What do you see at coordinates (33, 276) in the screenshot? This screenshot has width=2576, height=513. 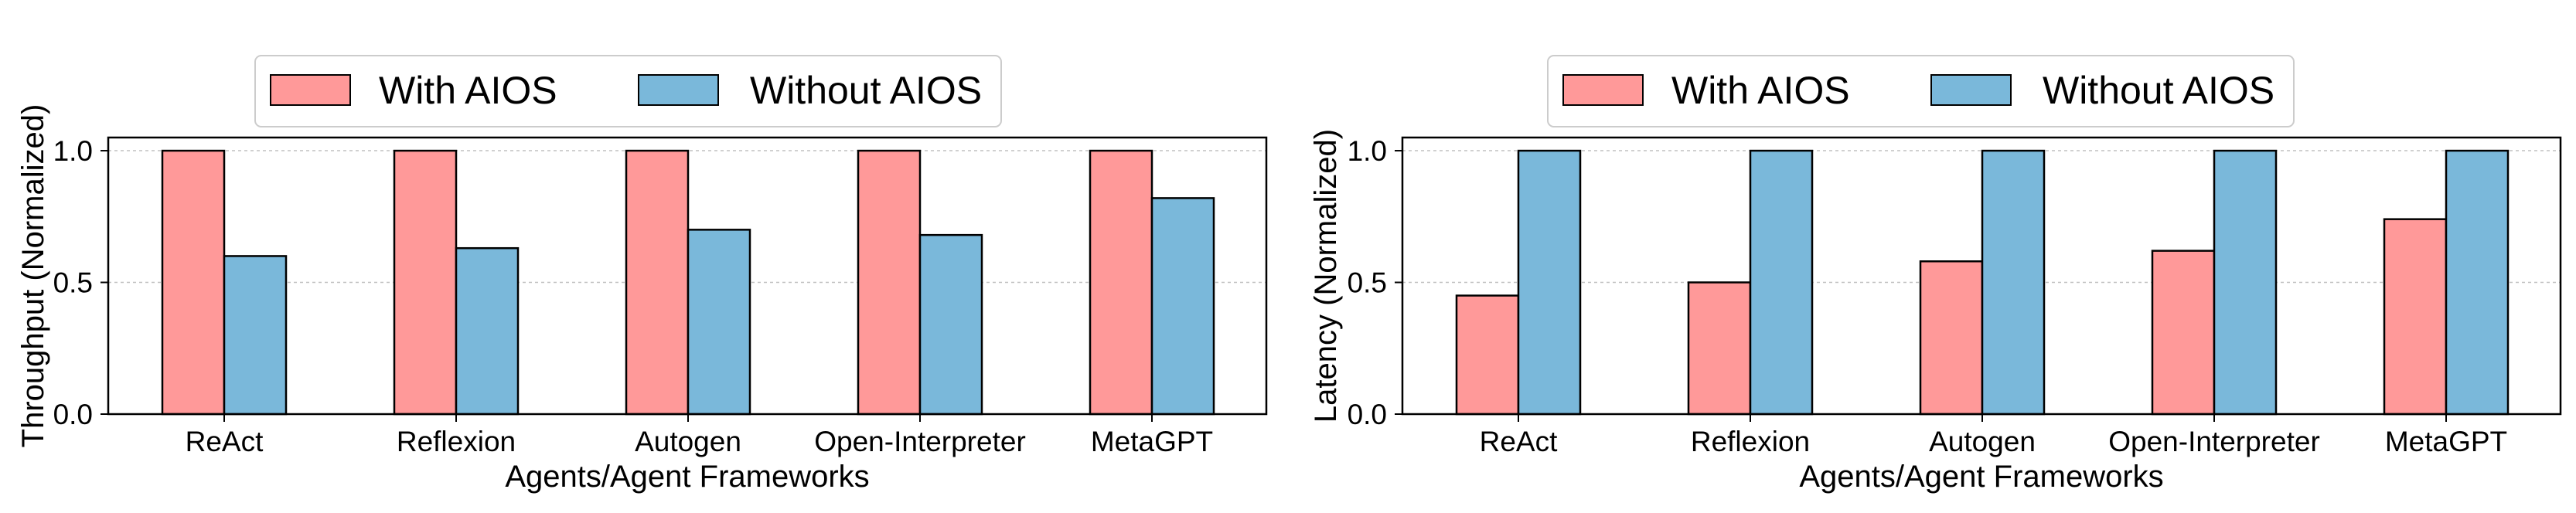 I see `y-axis-label: Throughput (Normalized)` at bounding box center [33, 276].